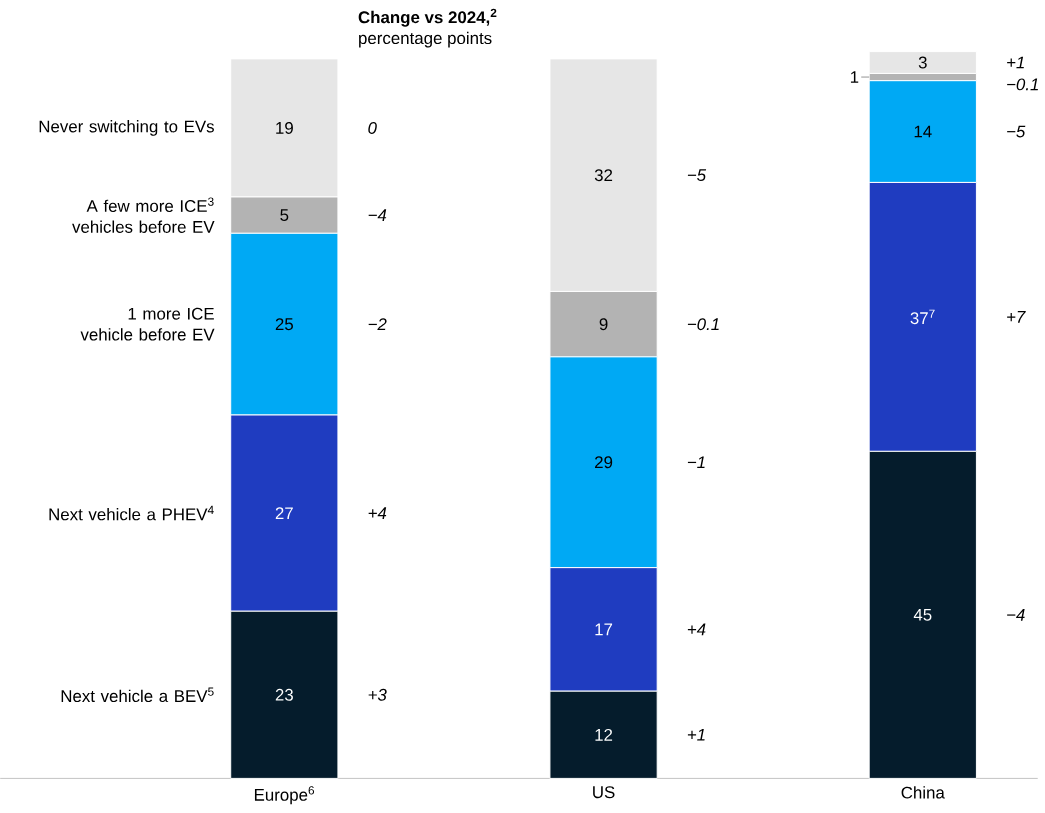 Image resolution: width=1045 pixels, height=813 pixels. I want to click on series-label: Never switching to EVs, so click(126, 128).